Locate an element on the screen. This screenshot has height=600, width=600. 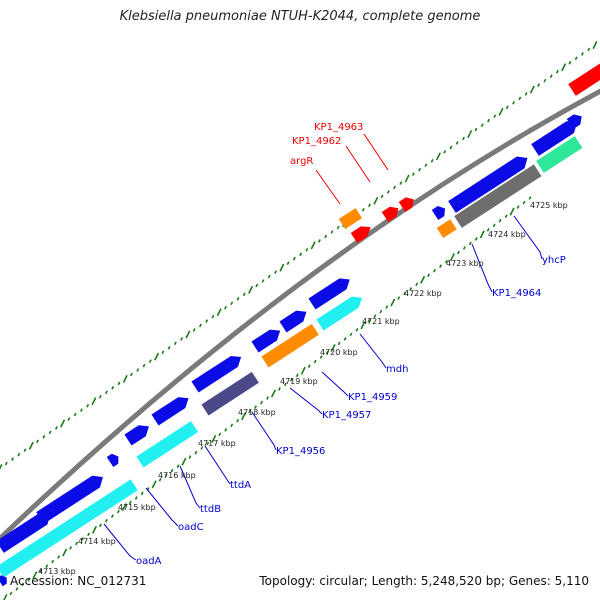
scale-label: 4723 kbp is located at coordinates (465, 263).